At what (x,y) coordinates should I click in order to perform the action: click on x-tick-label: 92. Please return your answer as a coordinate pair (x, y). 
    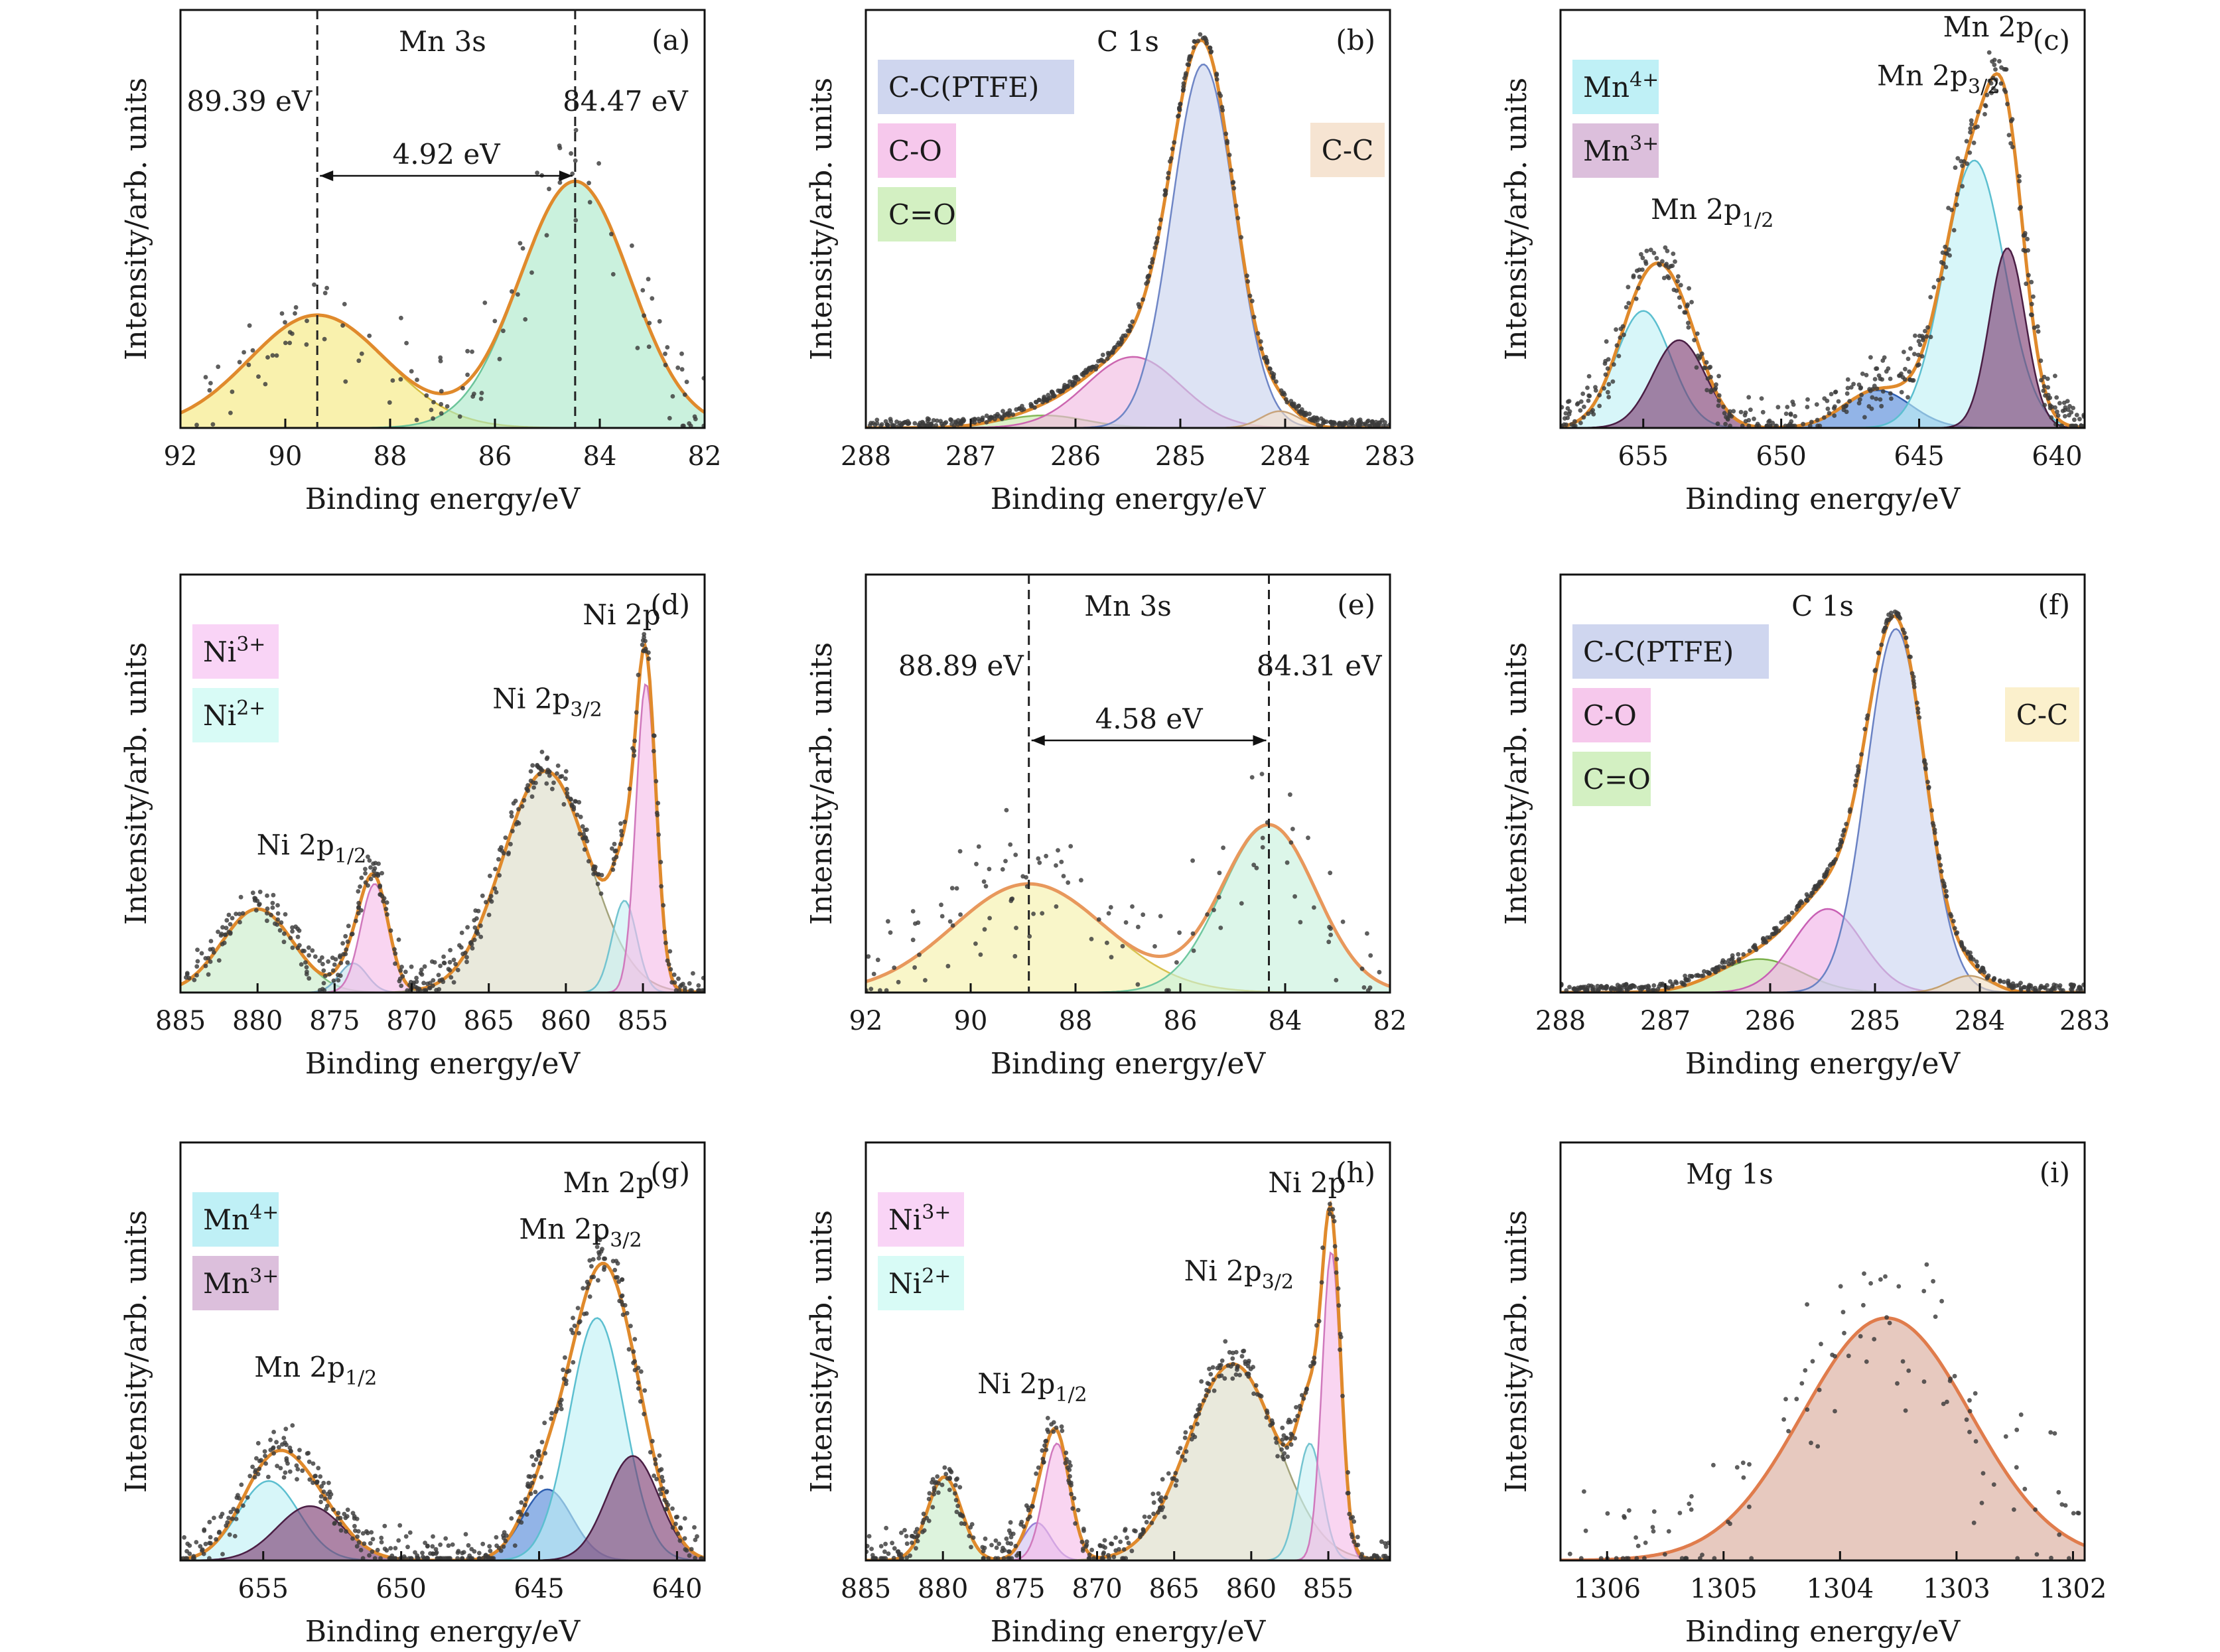
    Looking at the image, I should click on (181, 457).